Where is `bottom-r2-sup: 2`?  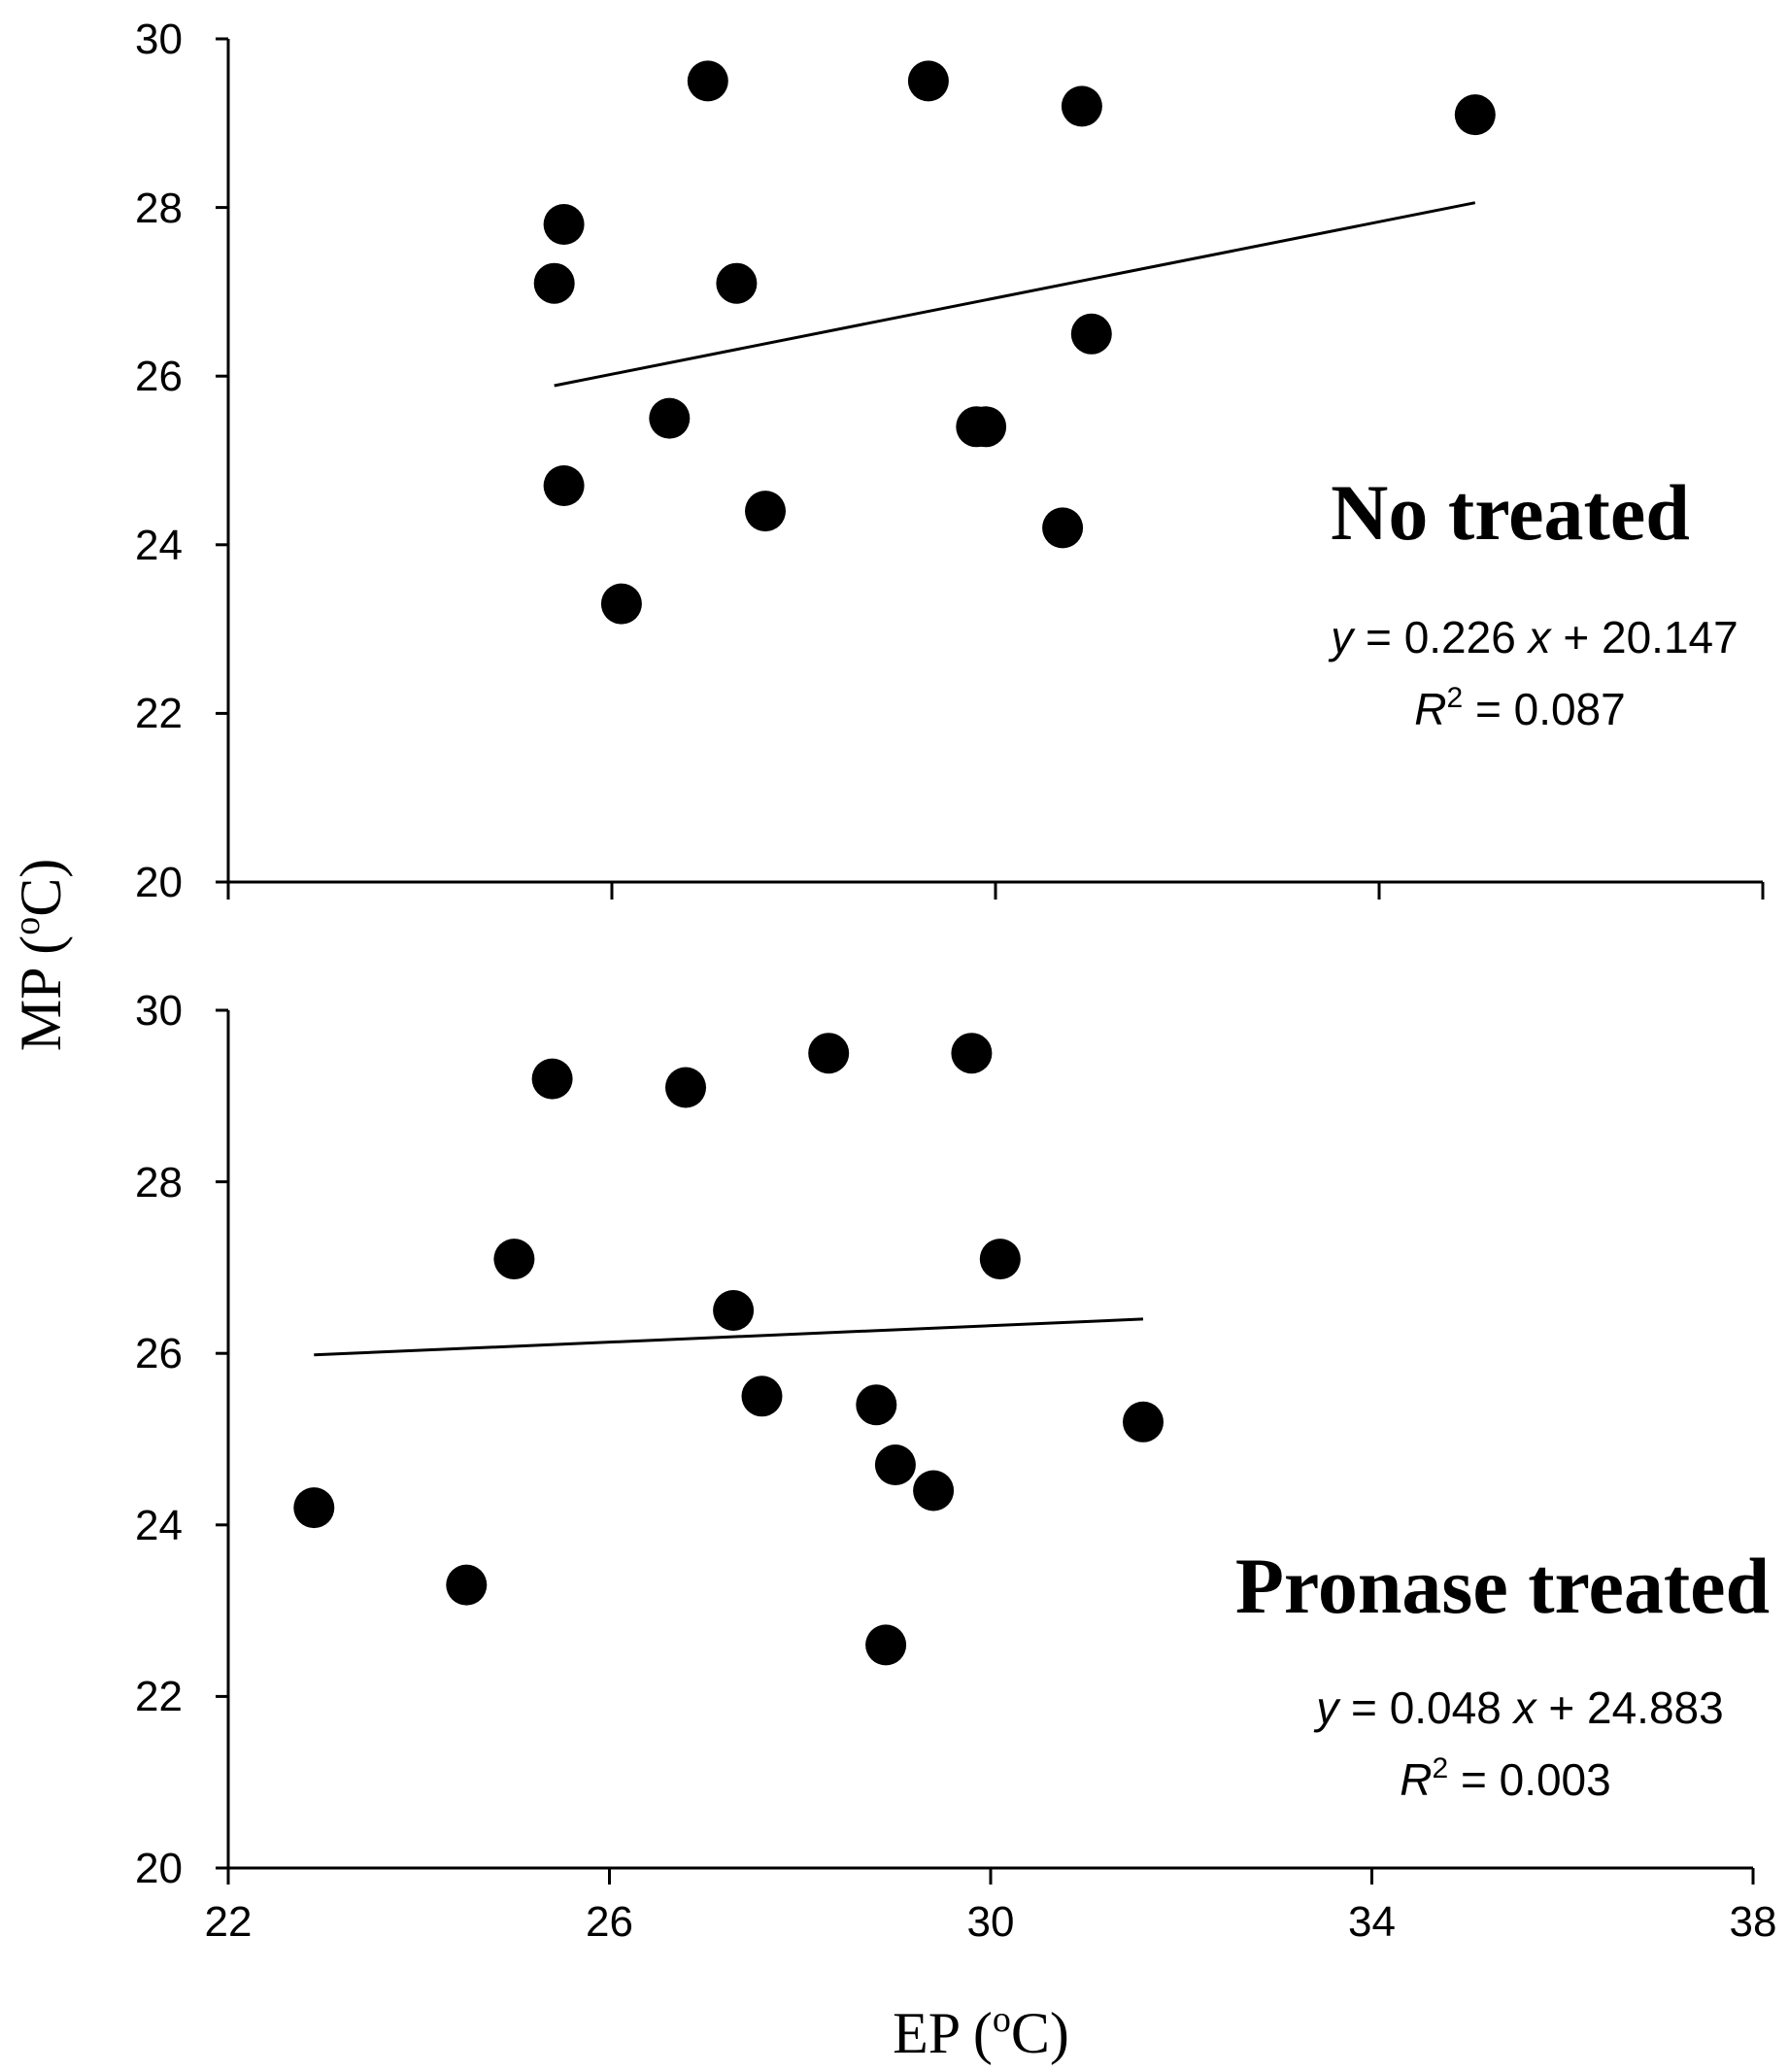
bottom-r2-sup: 2 is located at coordinates (1441, 1768).